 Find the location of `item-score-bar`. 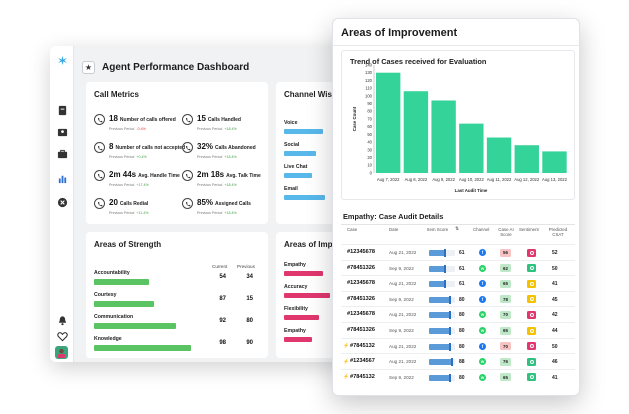

item-score-bar is located at coordinates (442, 268).